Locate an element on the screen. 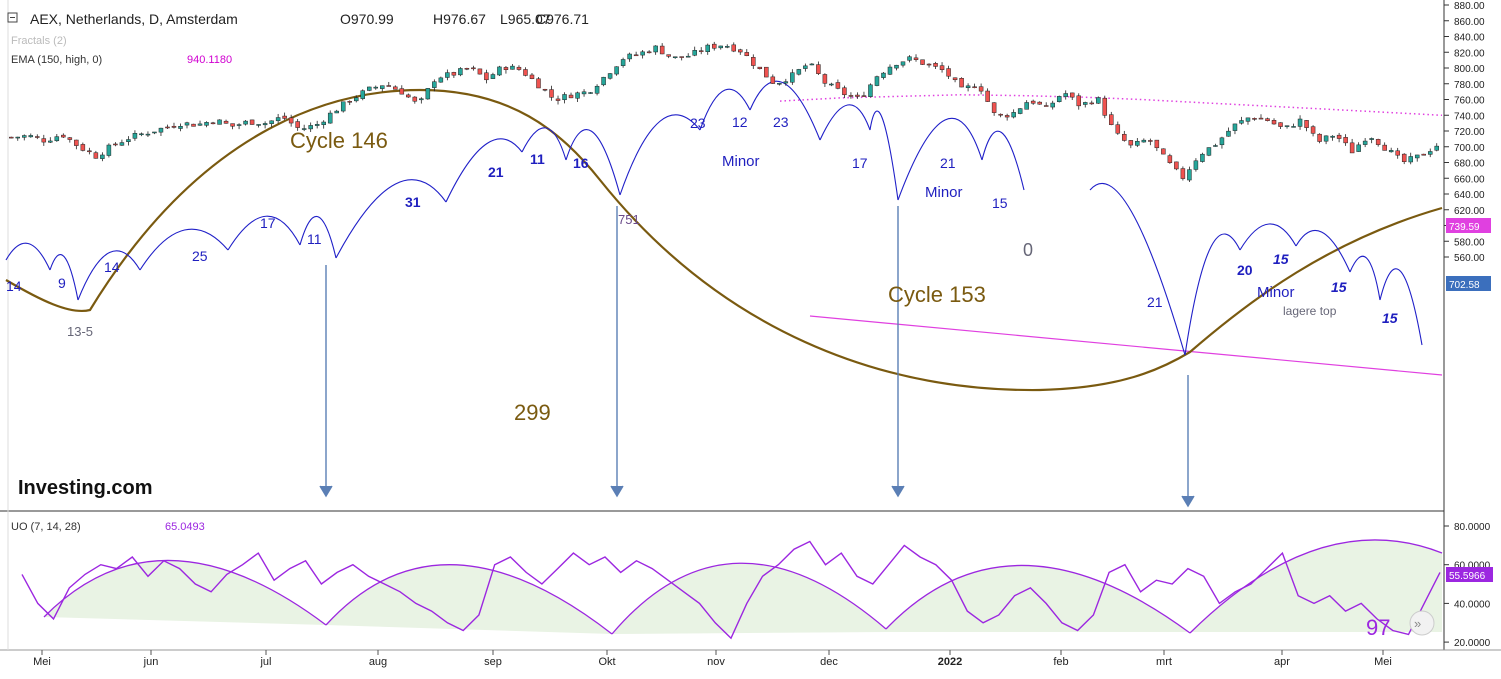 The height and width of the screenshot is (679, 1501). scroll-to-latest-button: » is located at coordinates (1422, 623).